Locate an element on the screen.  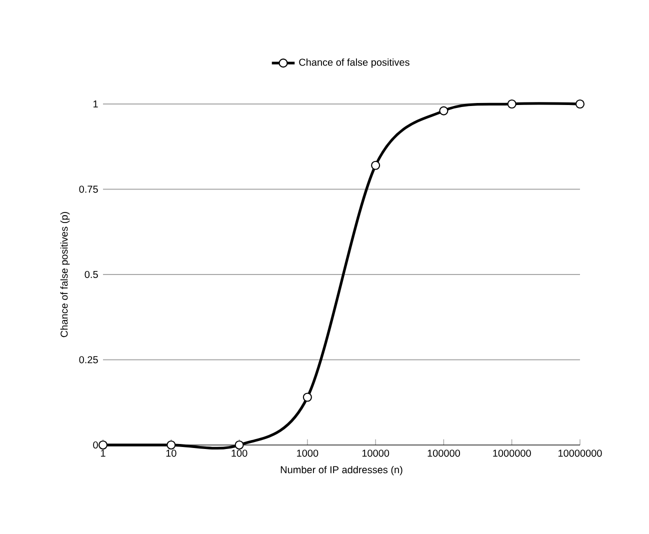
x-tick-label: 10000000 is located at coordinates (580, 453).